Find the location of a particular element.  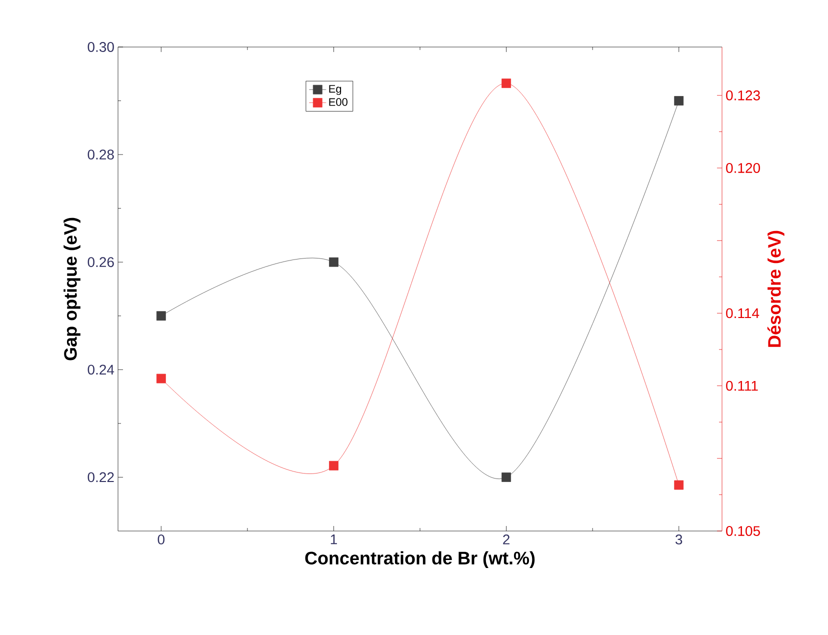

y-tick-label: 0.28 is located at coordinates (101, 155).